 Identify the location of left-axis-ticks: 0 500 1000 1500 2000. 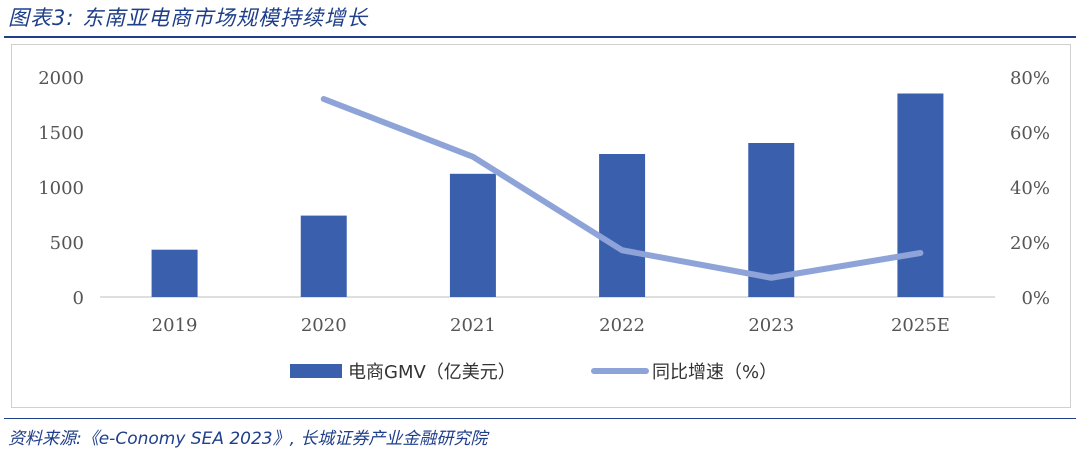
(61, 188).